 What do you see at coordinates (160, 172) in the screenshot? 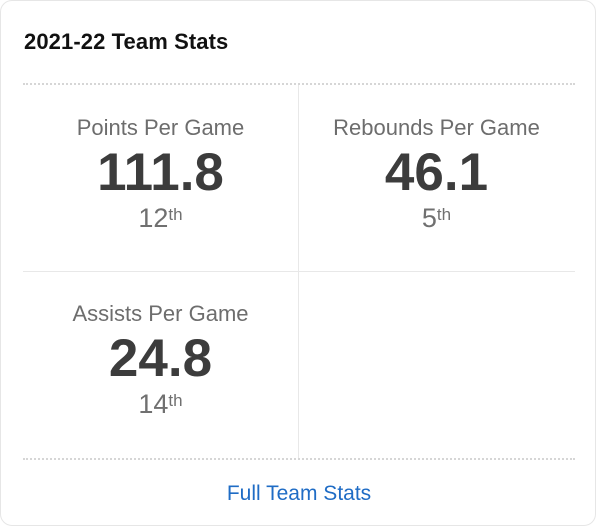
I see `stat-value: 111.8` at bounding box center [160, 172].